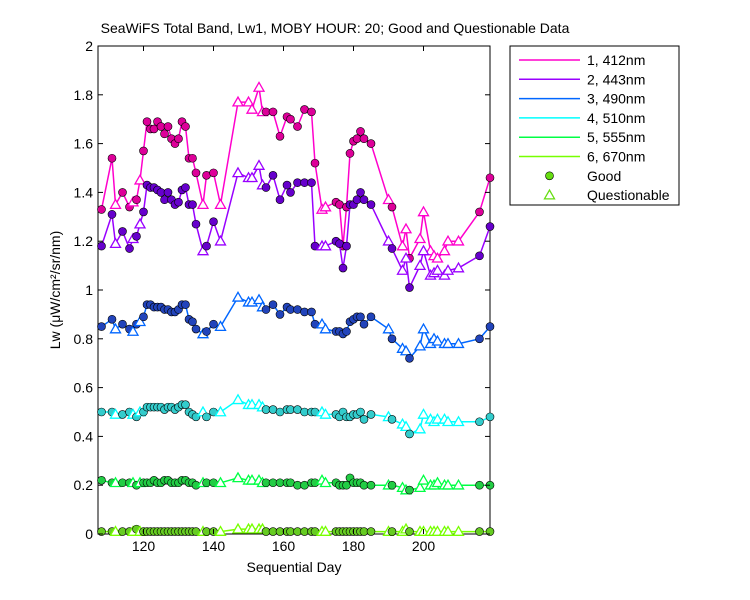 Image resolution: width=750 pixels, height=600 pixels. I want to click on x-axis-label: Sequential Day, so click(294, 567).